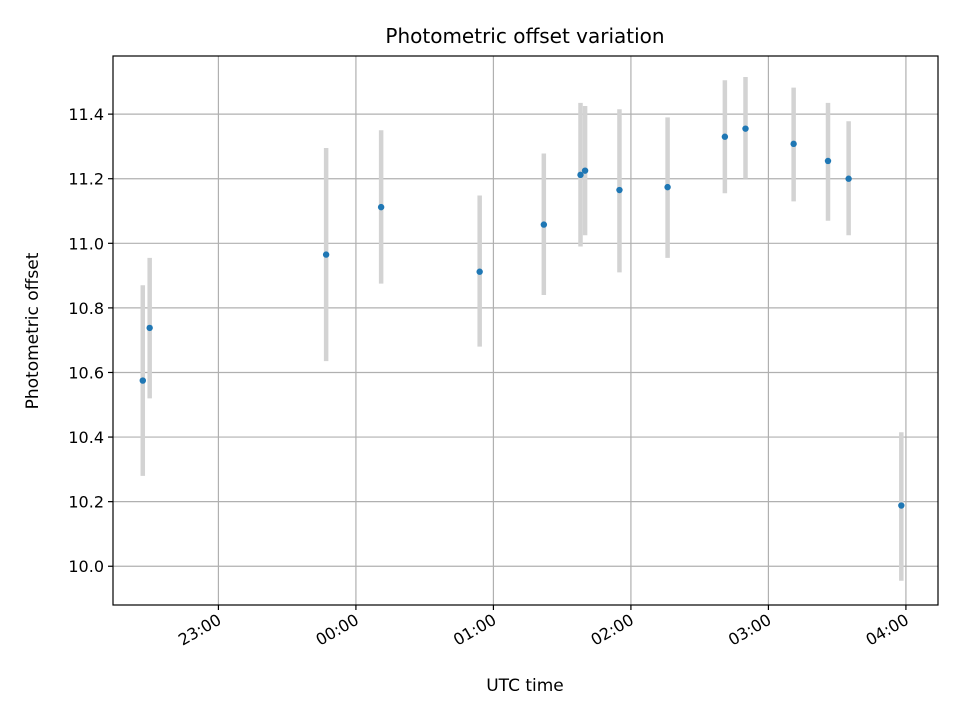 This screenshot has height=720, width=960. I want to click on y-tick-label: 10.8, so click(86, 308).